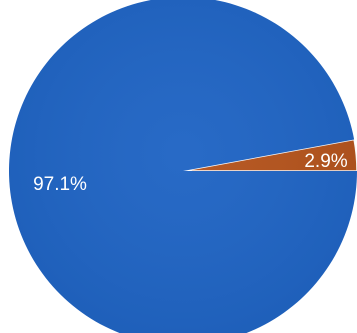  I want to click on slice-label-minor: 2.9%, so click(325, 161).